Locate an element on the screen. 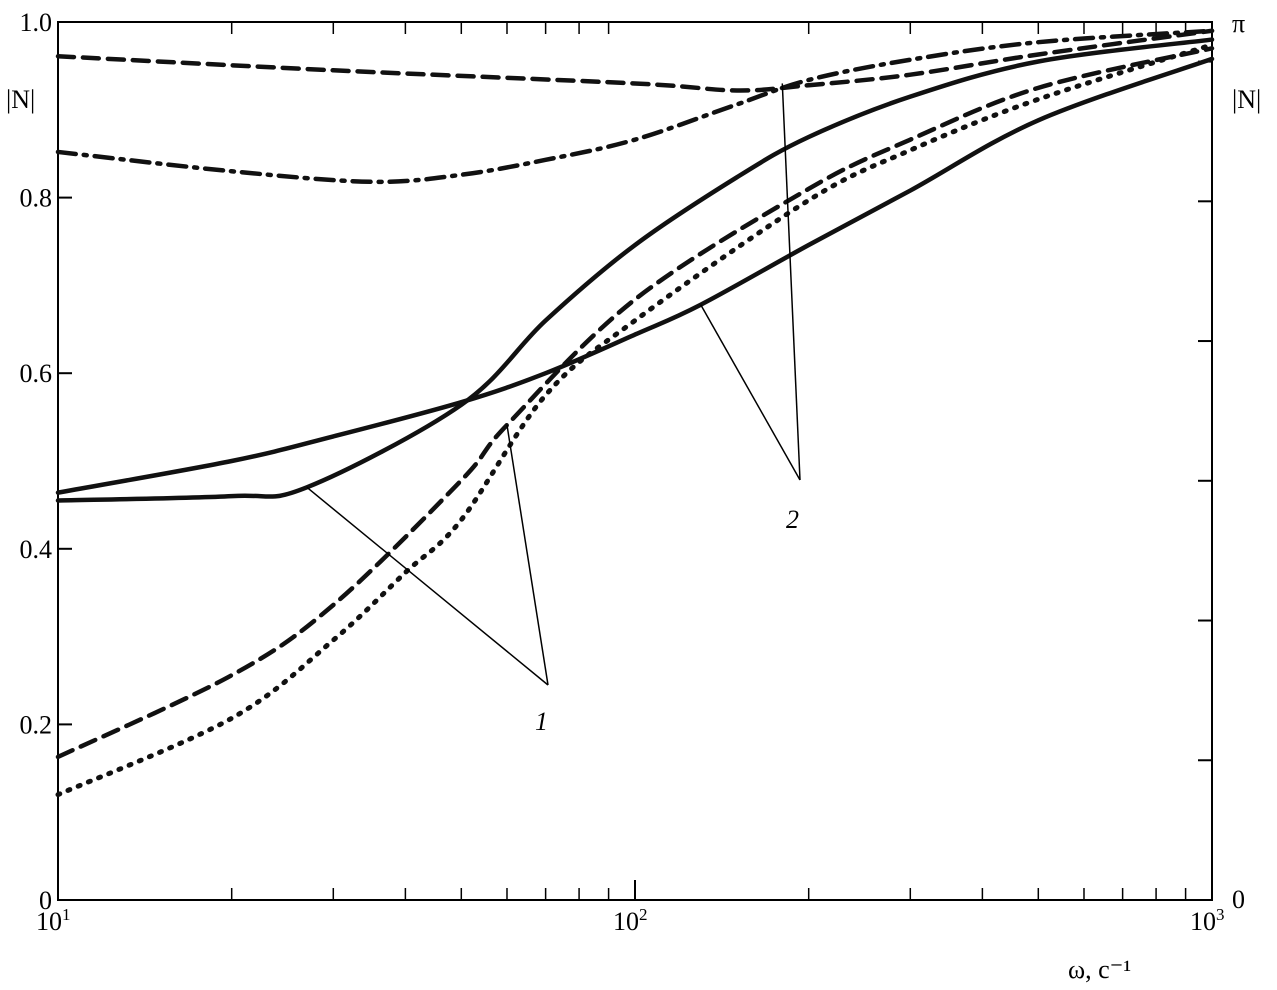  series-line-6-dashdot is located at coordinates (635, 106).